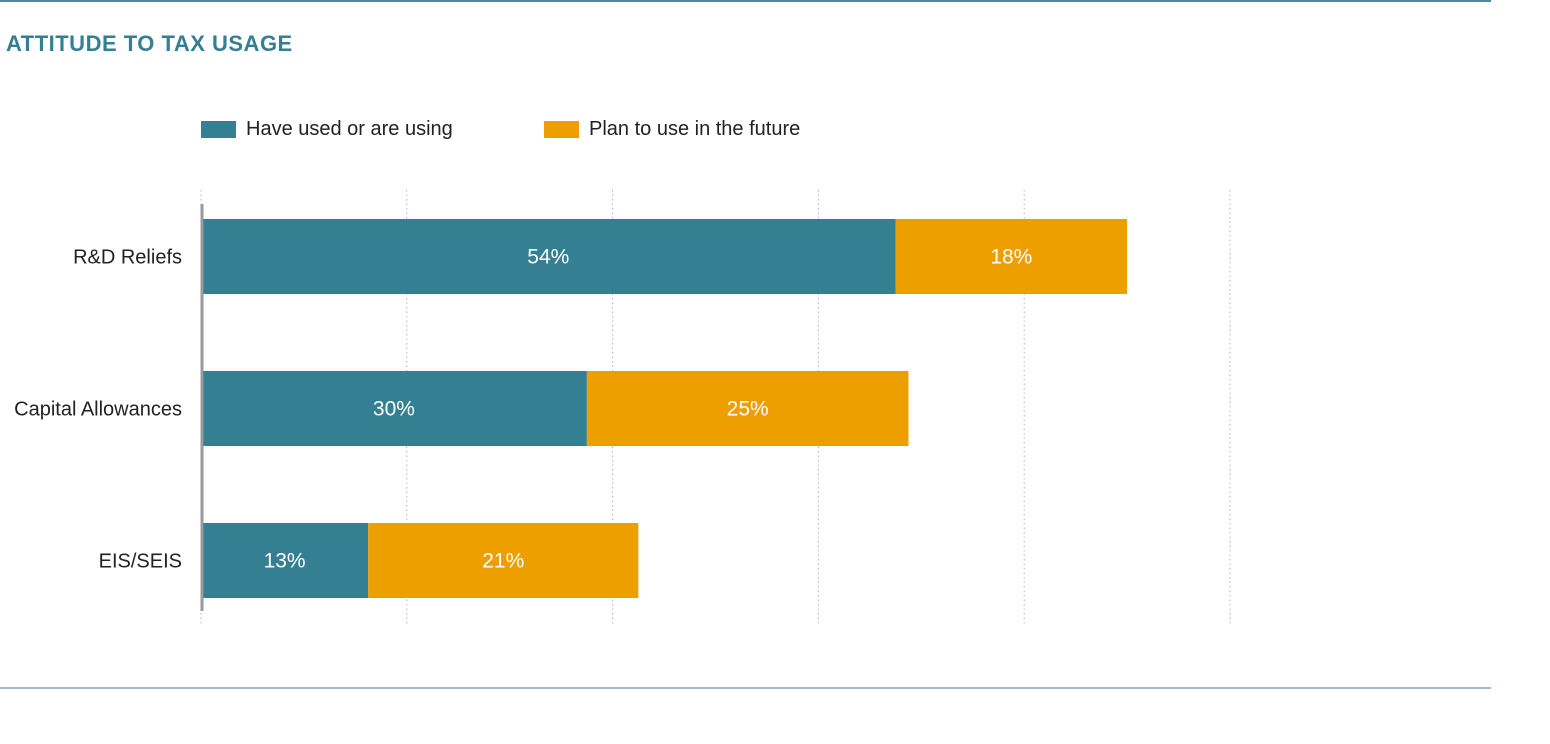 This screenshot has width=1550, height=744. I want to click on chart-title: ATTITUDE TO TAX USAGE, so click(149, 43).